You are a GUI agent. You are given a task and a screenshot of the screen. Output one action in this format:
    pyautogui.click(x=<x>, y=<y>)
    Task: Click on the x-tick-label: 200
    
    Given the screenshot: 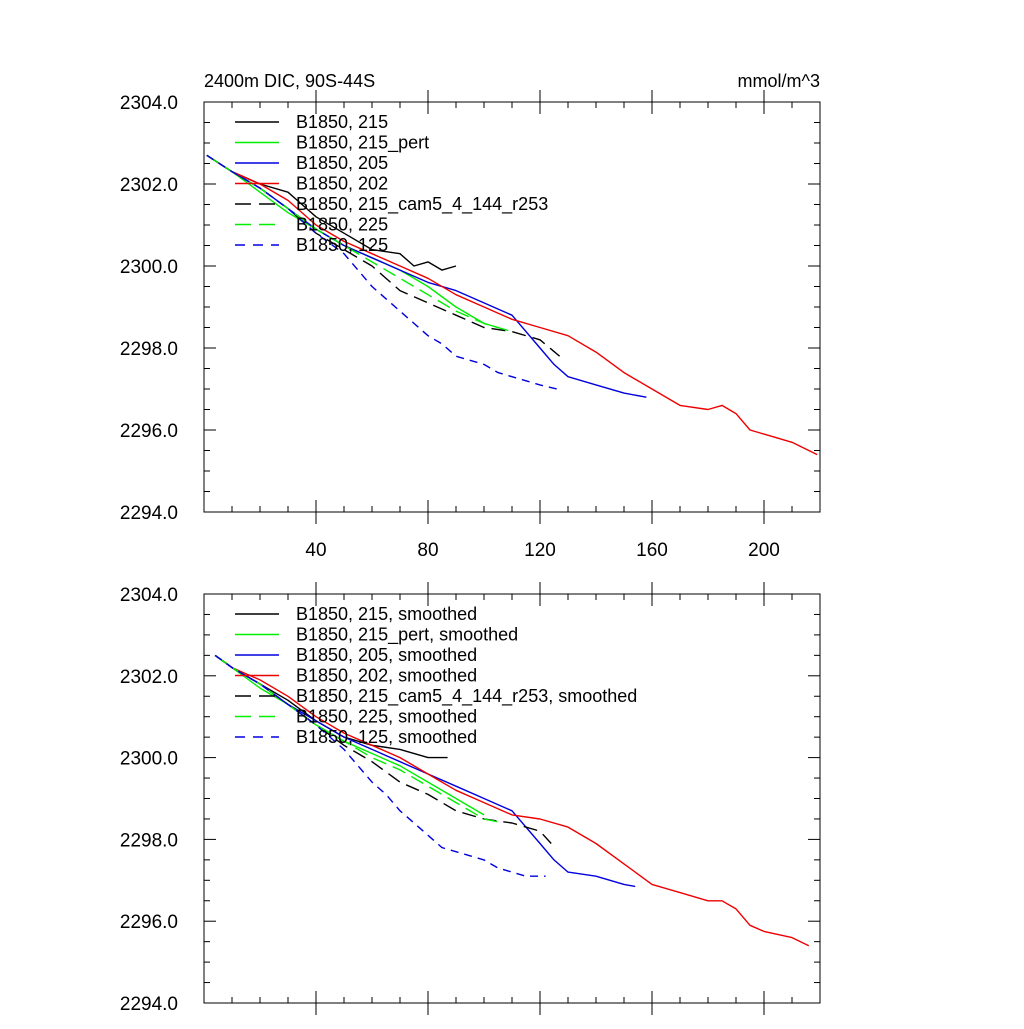 What is the action you would take?
    pyautogui.click(x=764, y=550)
    